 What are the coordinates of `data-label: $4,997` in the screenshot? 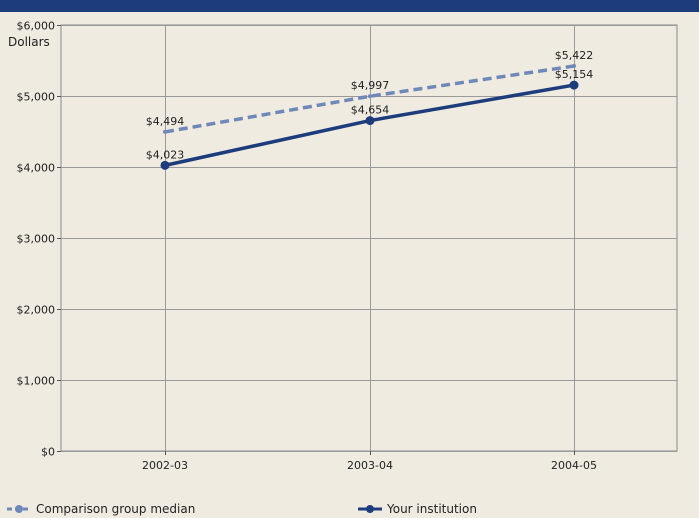 It's located at (370, 85).